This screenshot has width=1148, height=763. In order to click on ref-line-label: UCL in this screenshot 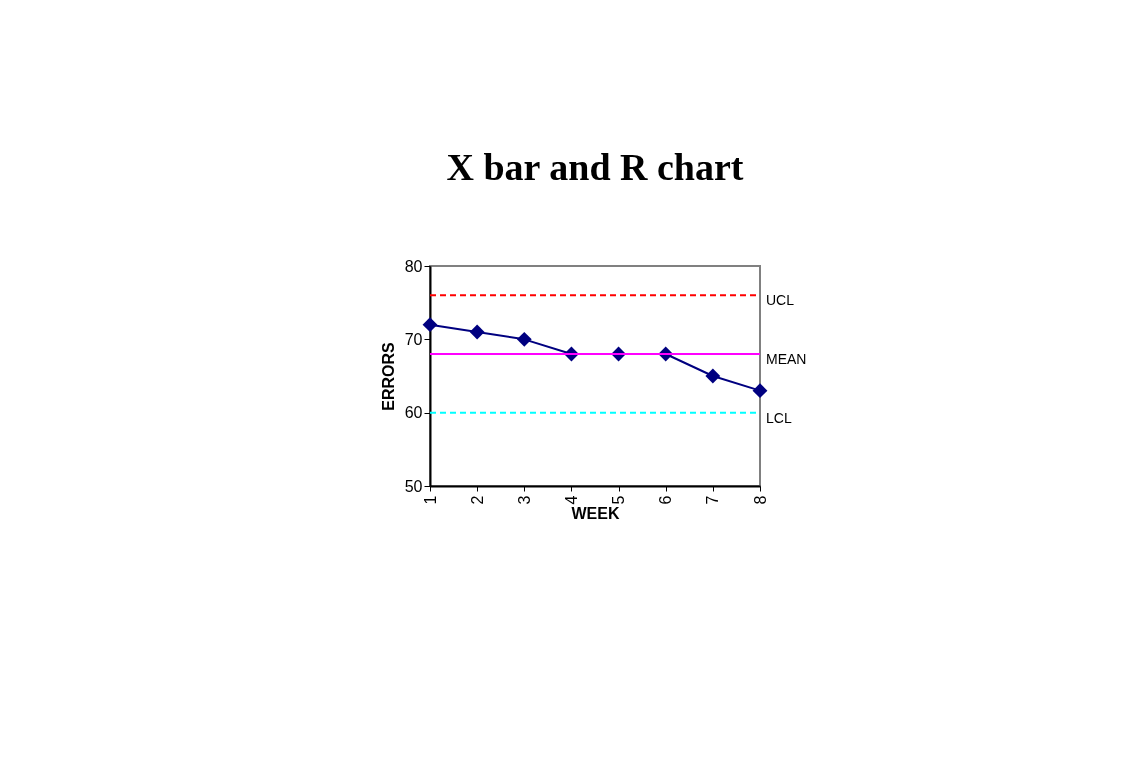, I will do `click(780, 300)`.